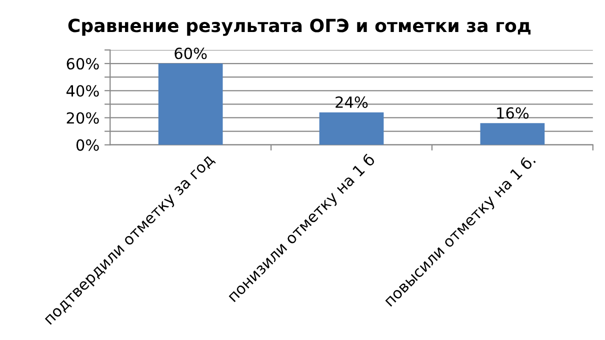 The width and height of the screenshot is (605, 340). Describe the element at coordinates (82, 118) in the screenshot. I see `y-tick-label: 20%` at that location.